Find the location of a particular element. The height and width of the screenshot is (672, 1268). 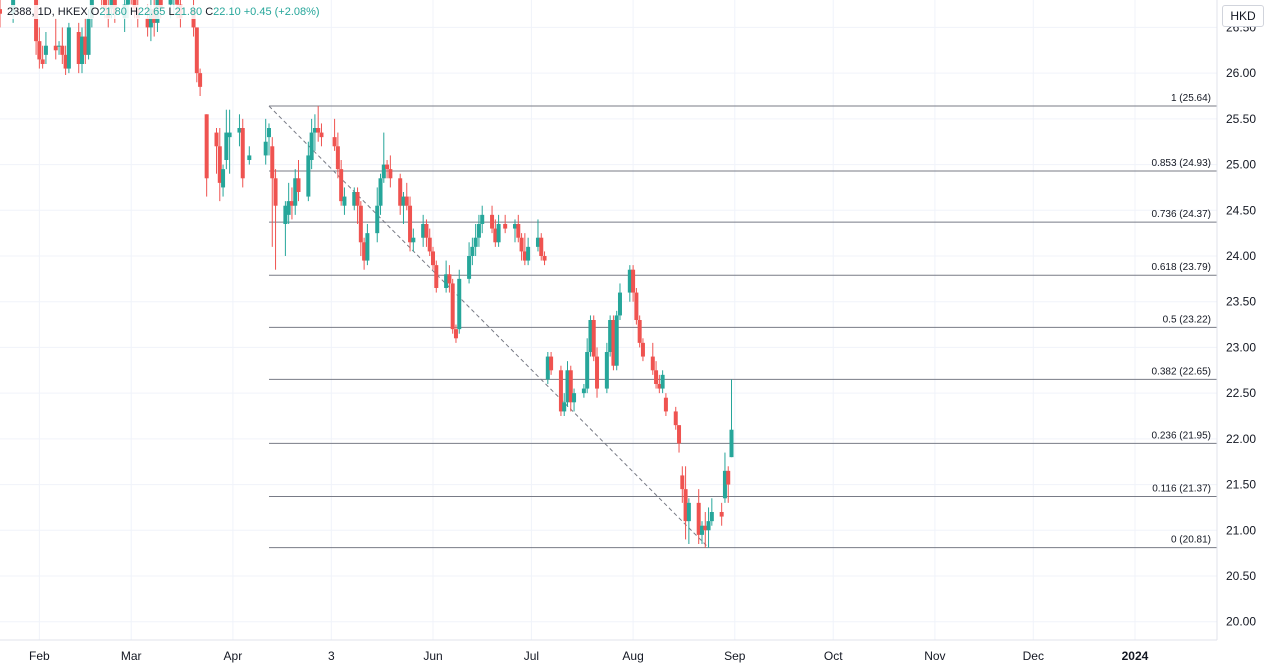

x-tick-label: Jun is located at coordinates (432, 656).